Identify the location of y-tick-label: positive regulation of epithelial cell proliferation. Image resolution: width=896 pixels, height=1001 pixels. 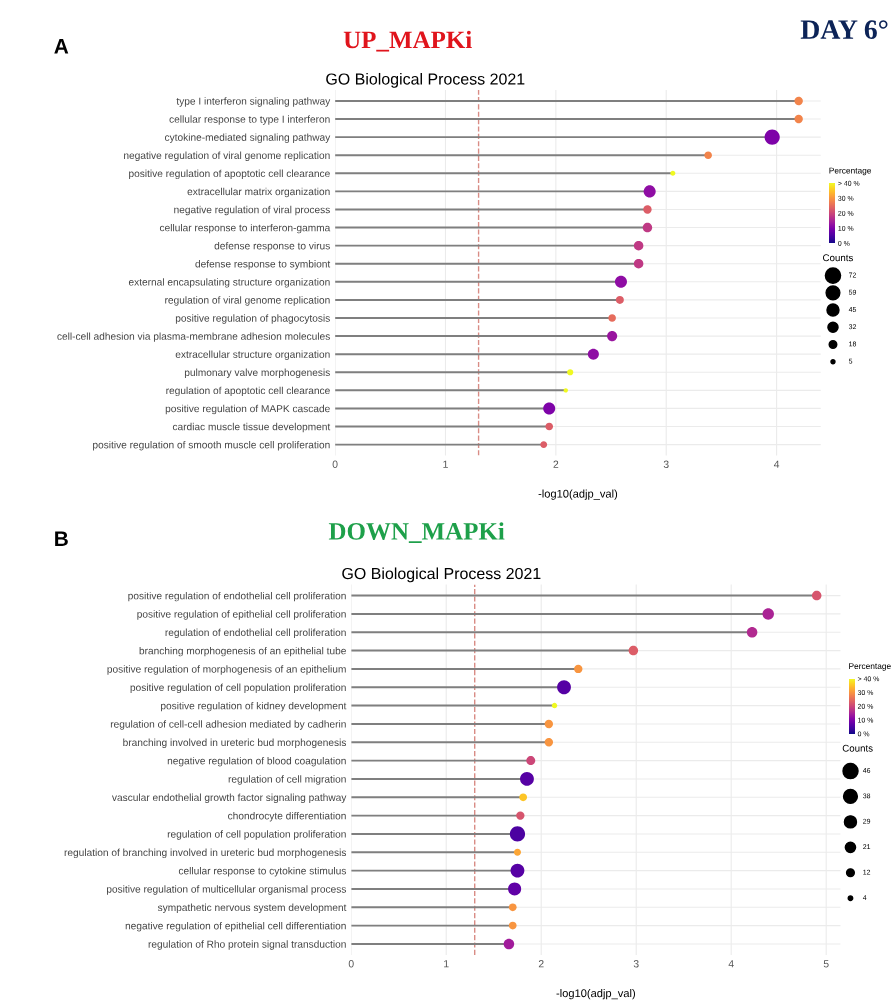
(241, 615).